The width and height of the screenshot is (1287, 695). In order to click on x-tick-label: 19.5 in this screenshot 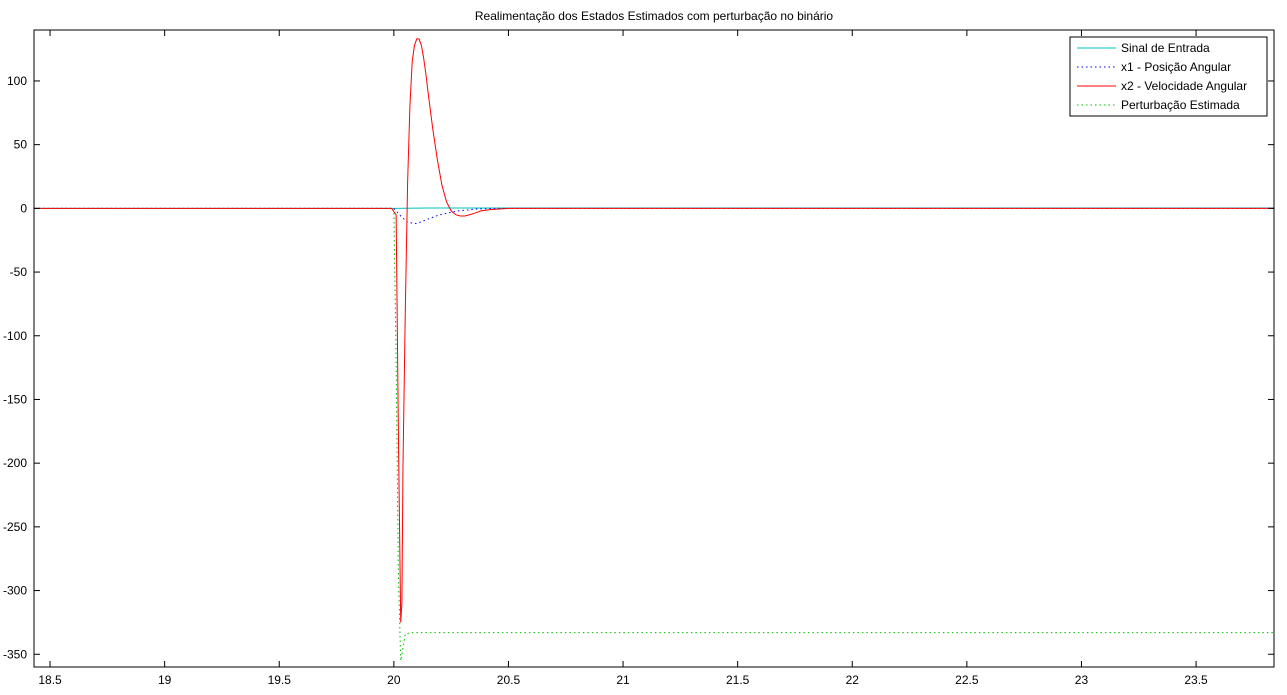, I will do `click(280, 680)`.